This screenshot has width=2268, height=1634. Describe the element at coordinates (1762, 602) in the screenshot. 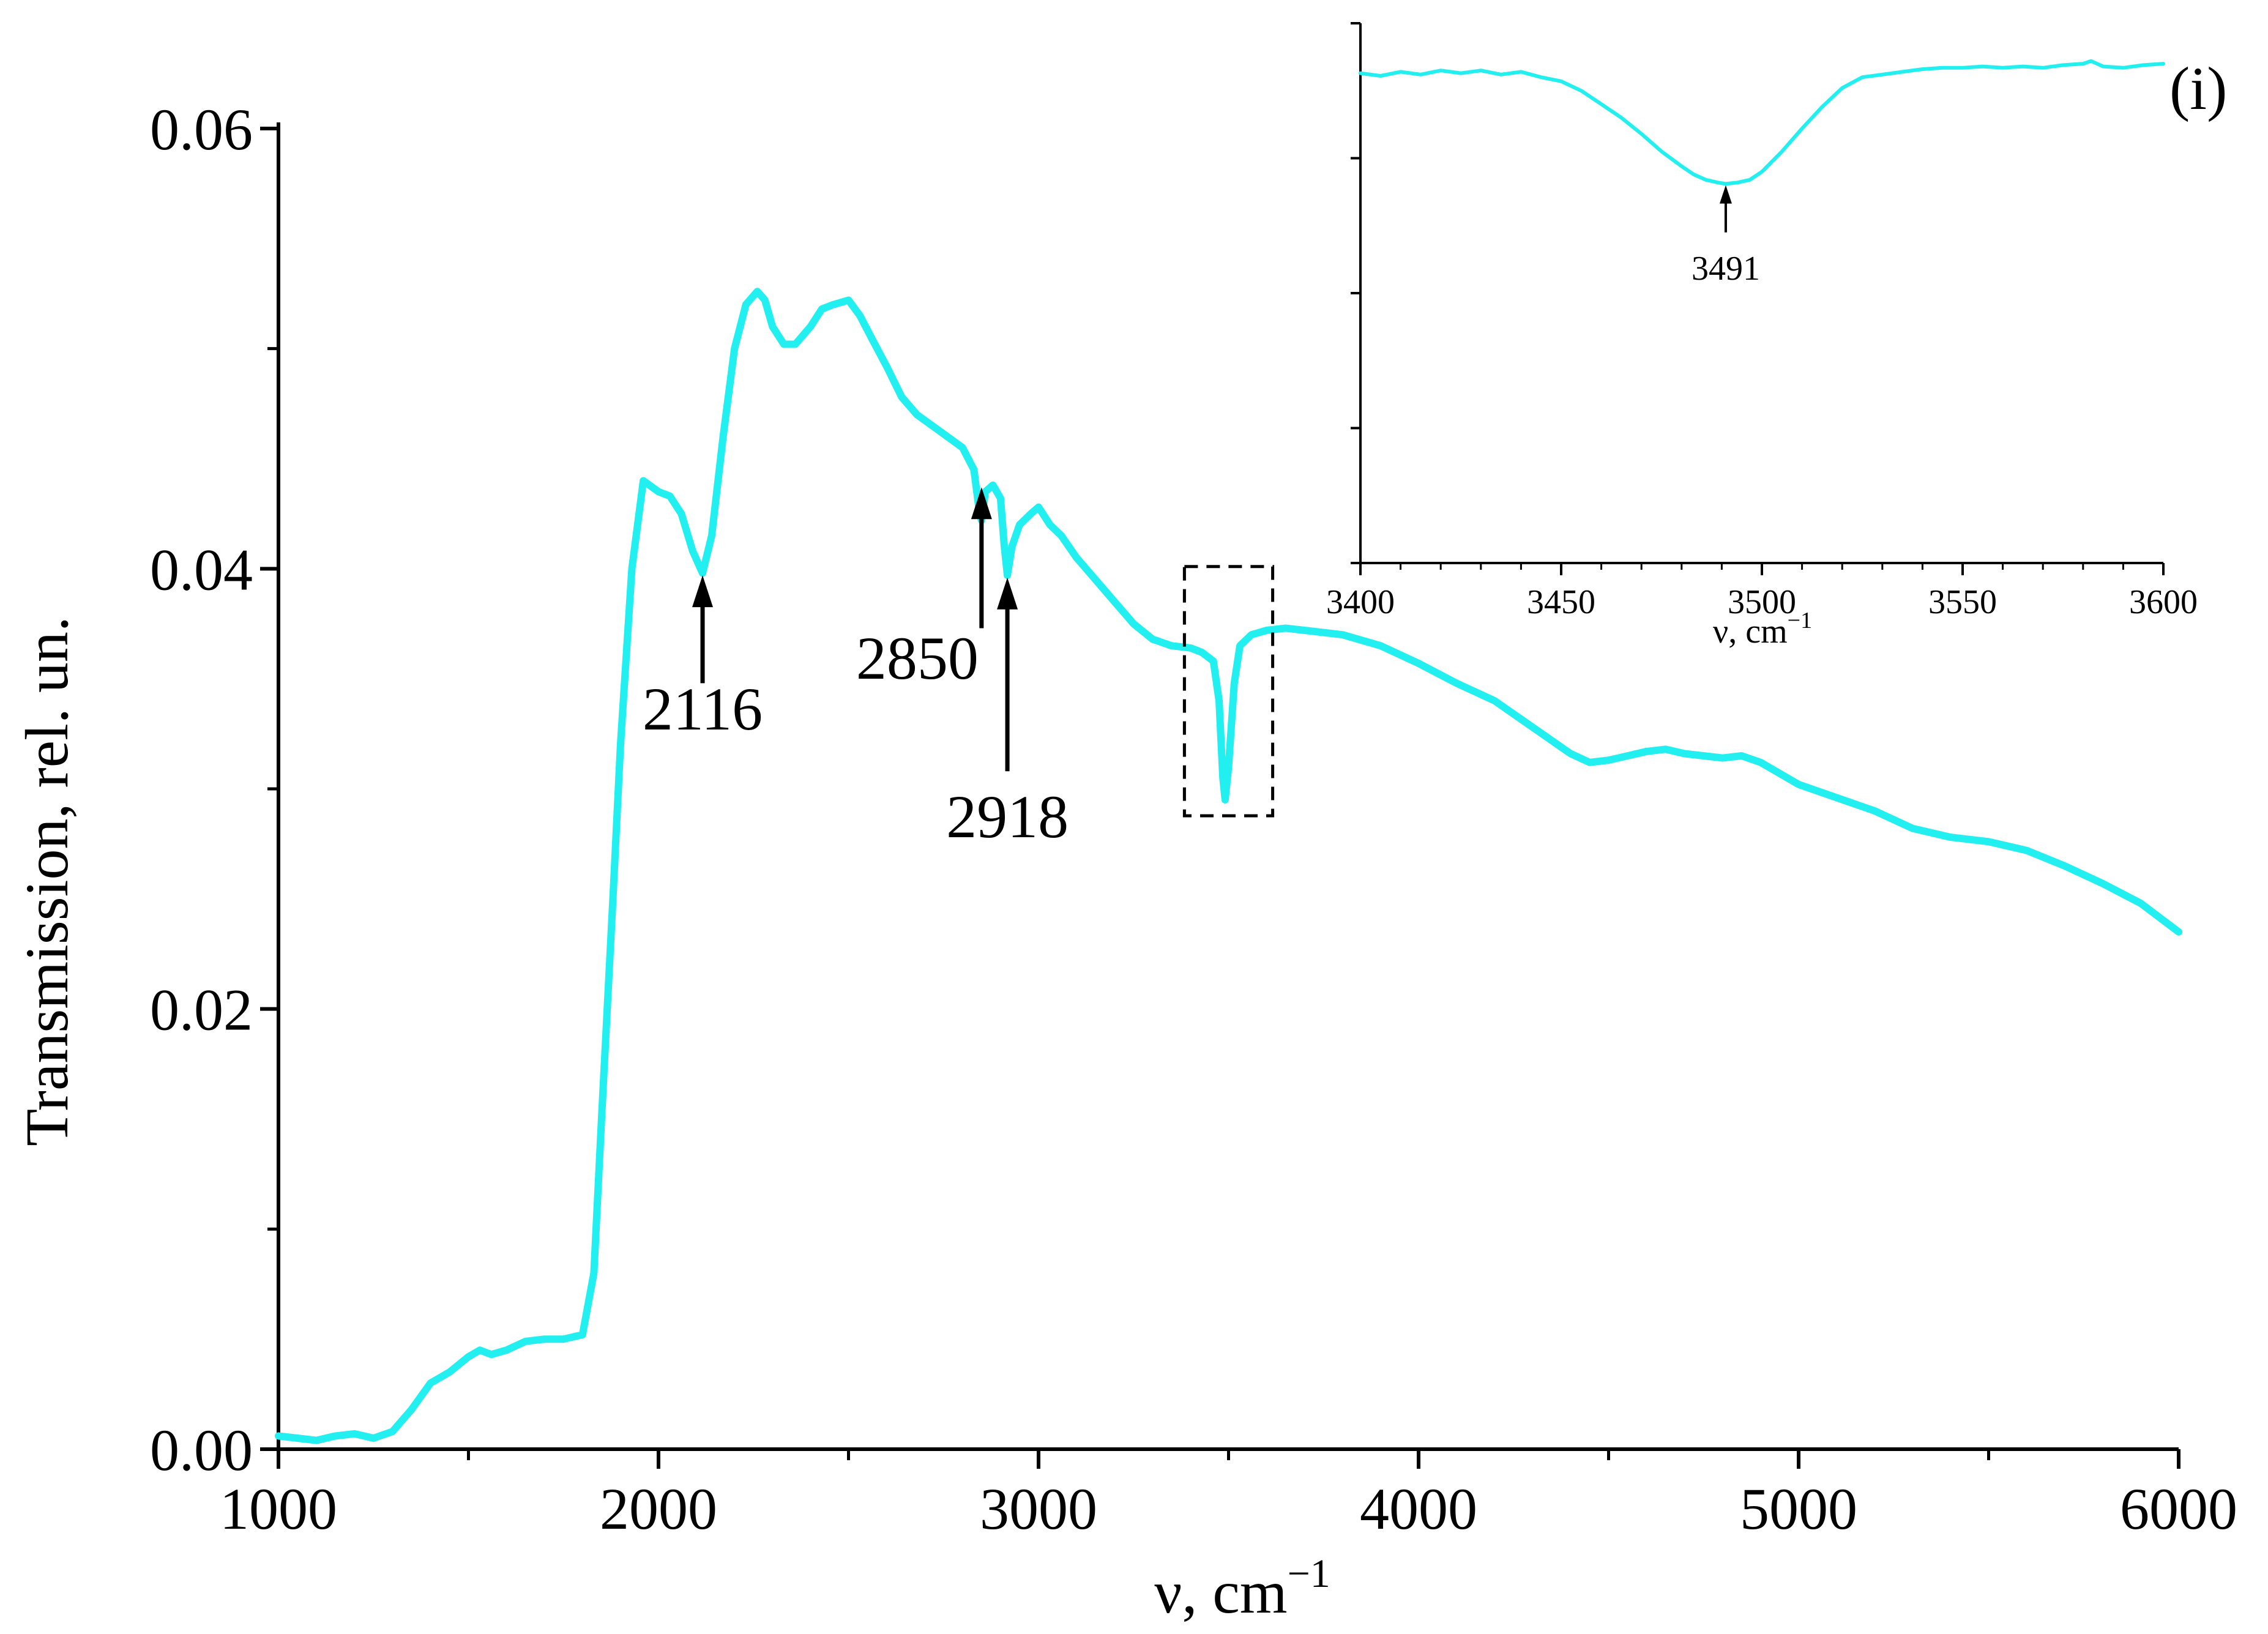

I see `inset-x-tick-label: 3500` at that location.